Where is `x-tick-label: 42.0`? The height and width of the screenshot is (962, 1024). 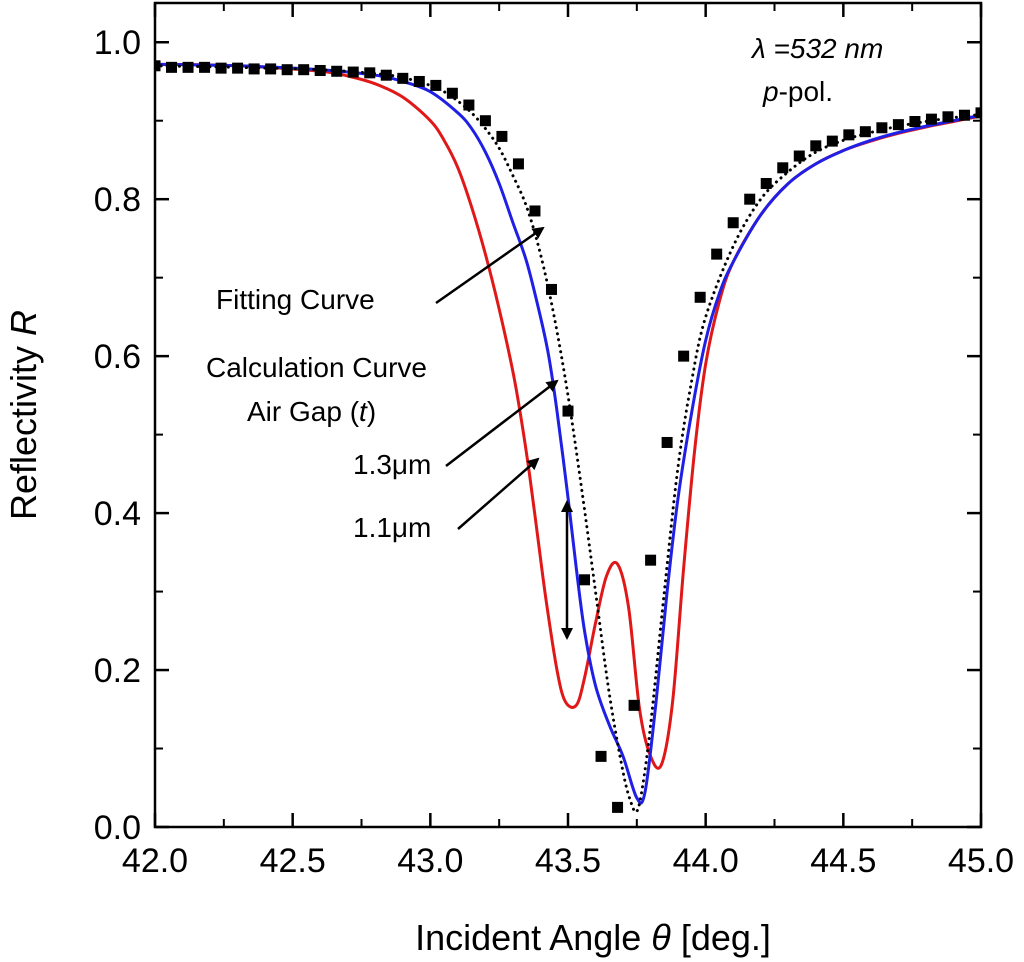
x-tick-label: 42.0 is located at coordinates (155, 861).